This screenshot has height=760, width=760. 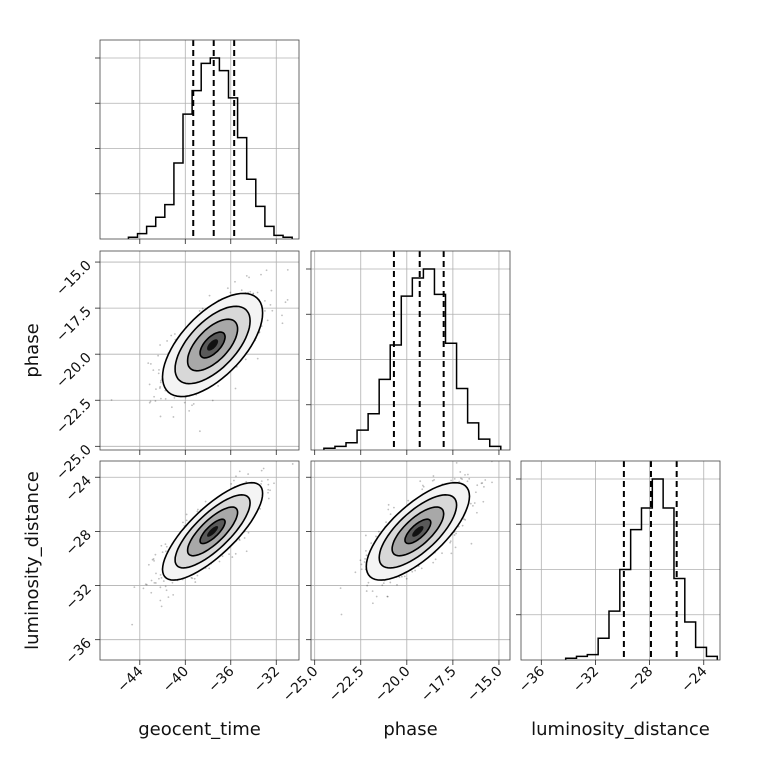 I want to click on density-peak, so click(x=418, y=531).